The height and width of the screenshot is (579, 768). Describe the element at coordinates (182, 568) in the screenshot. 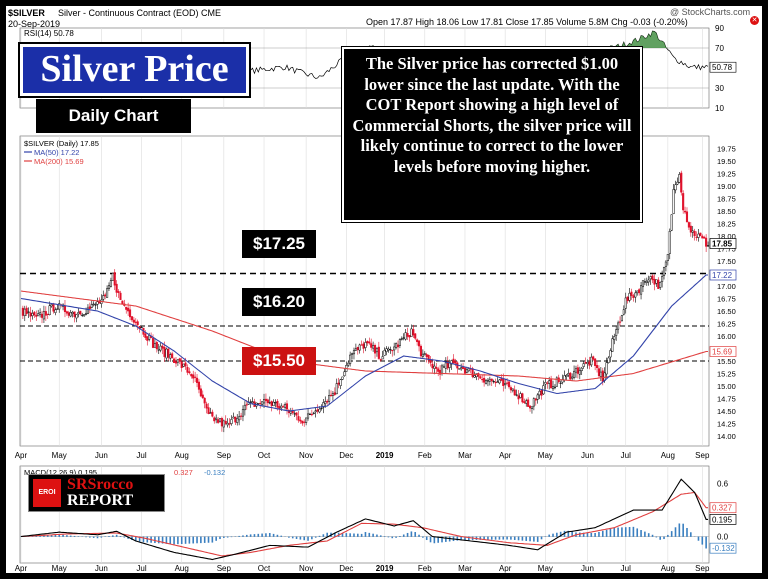

I see `x-tick-label-bottom-4: Aug` at that location.